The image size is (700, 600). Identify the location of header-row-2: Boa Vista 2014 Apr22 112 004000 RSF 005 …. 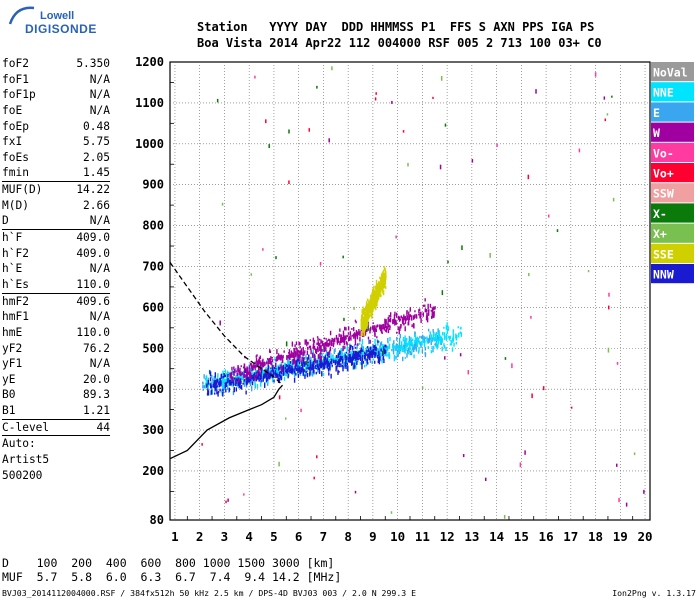
(399, 43).